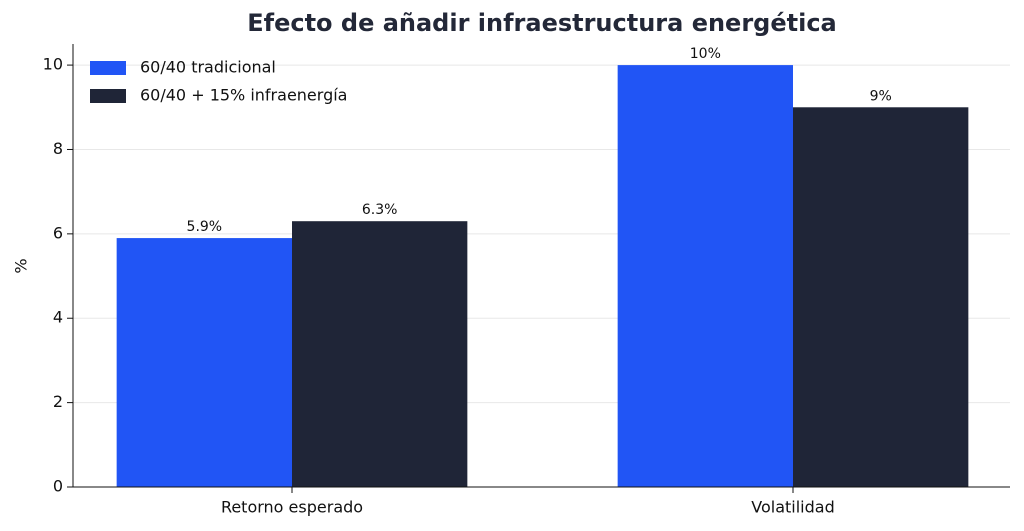 This screenshot has width=1024, height=531. I want to click on legend-label: 60/40 + 15% infraenergía, so click(243, 95).